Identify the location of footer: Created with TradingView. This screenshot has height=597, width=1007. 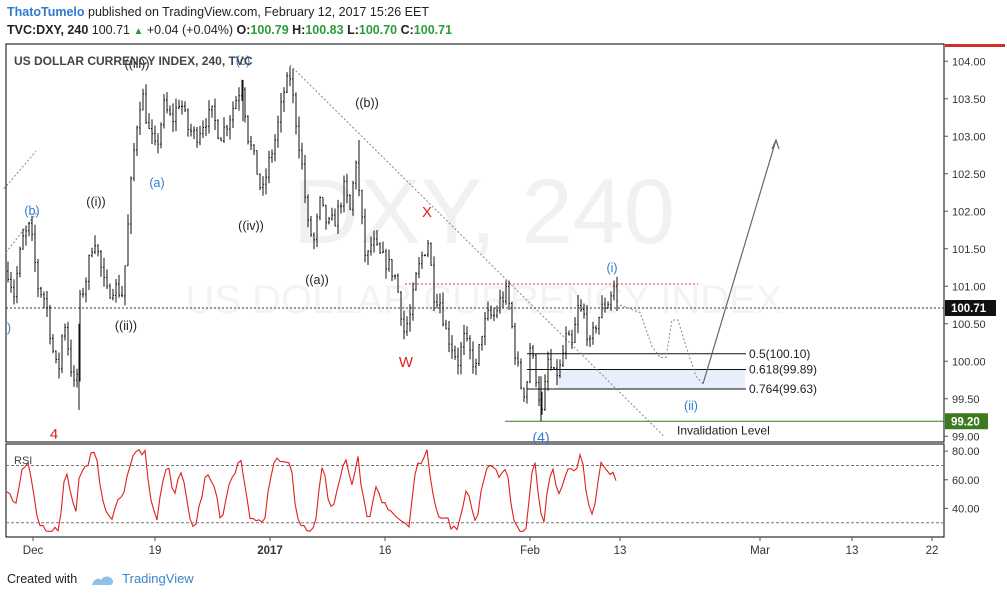
(100, 580).